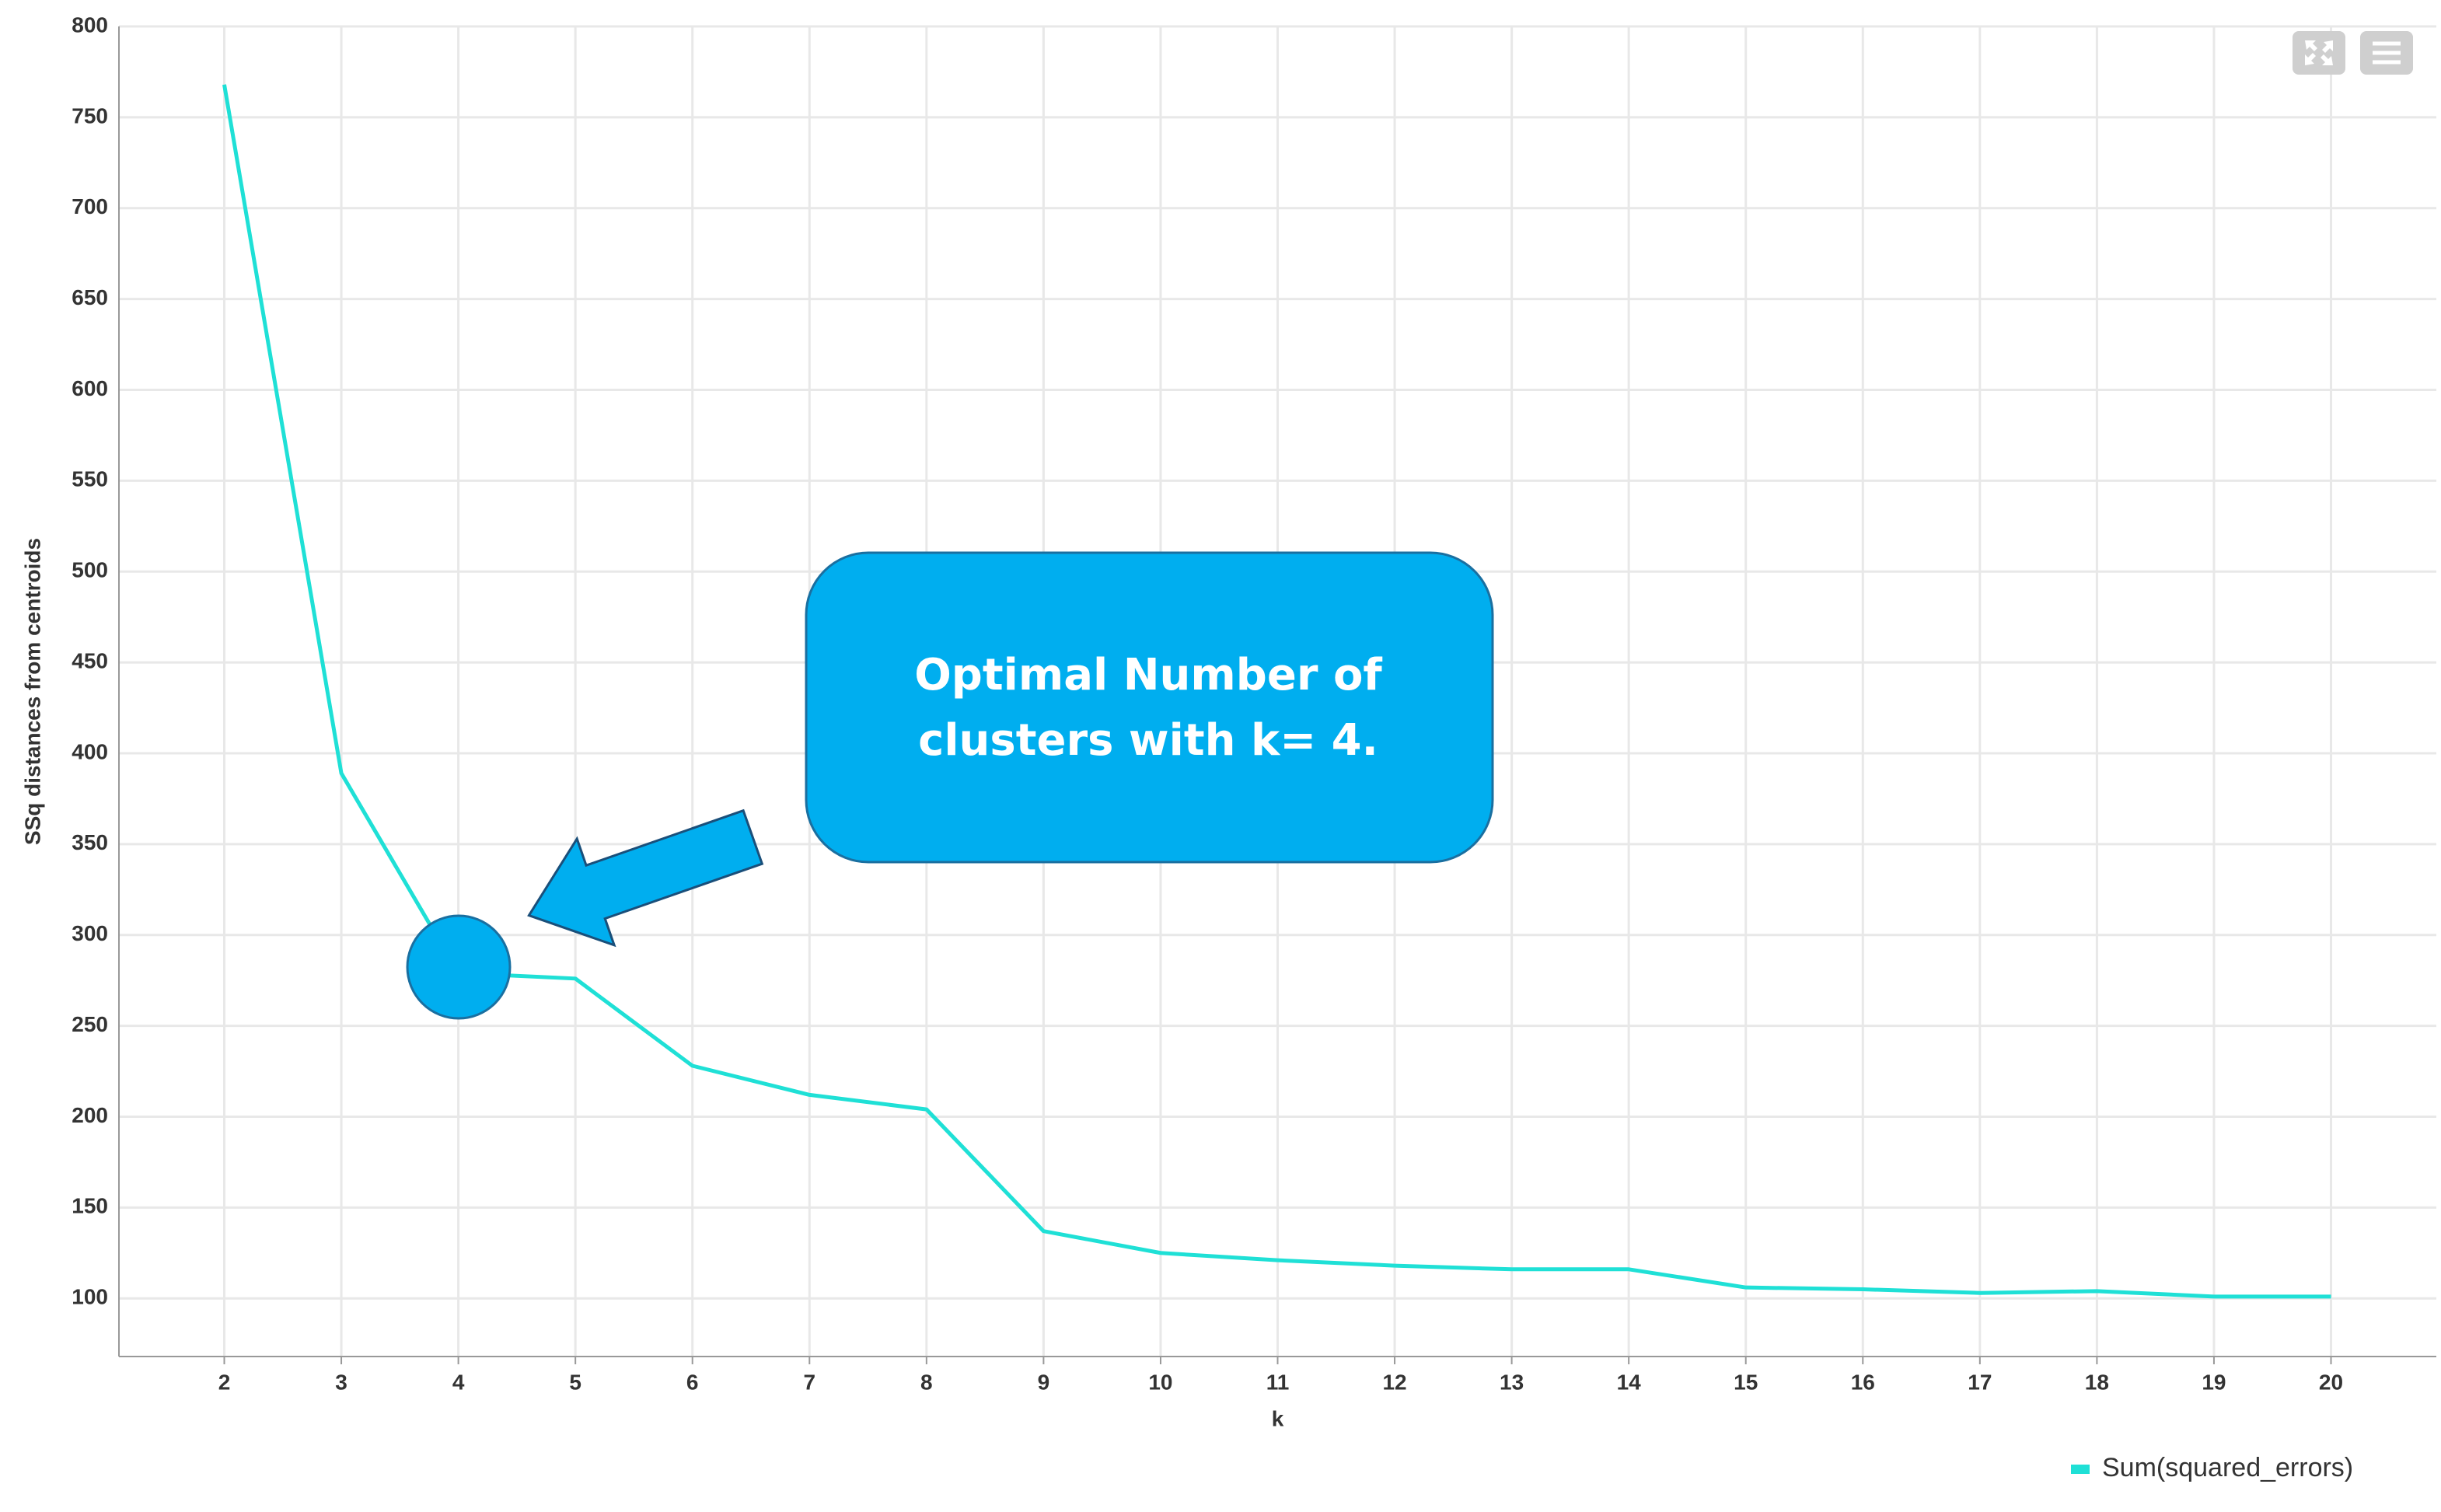 The image size is (2441, 1512). Describe the element at coordinates (90, 660) in the screenshot. I see `y-tick-label: 450` at that location.